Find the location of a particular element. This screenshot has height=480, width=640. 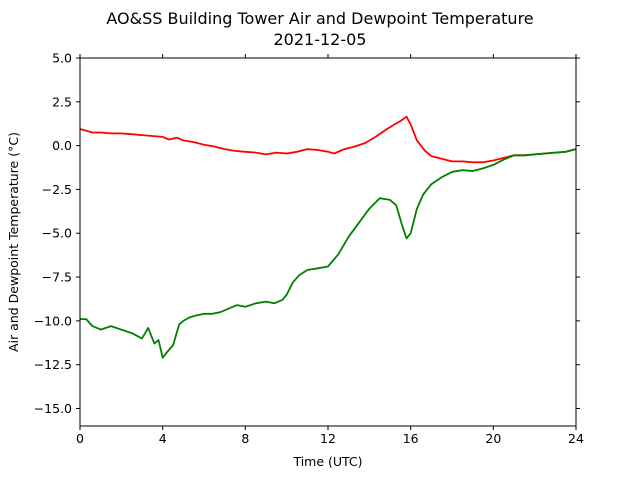

x-tick-label: 0 is located at coordinates (80, 438).